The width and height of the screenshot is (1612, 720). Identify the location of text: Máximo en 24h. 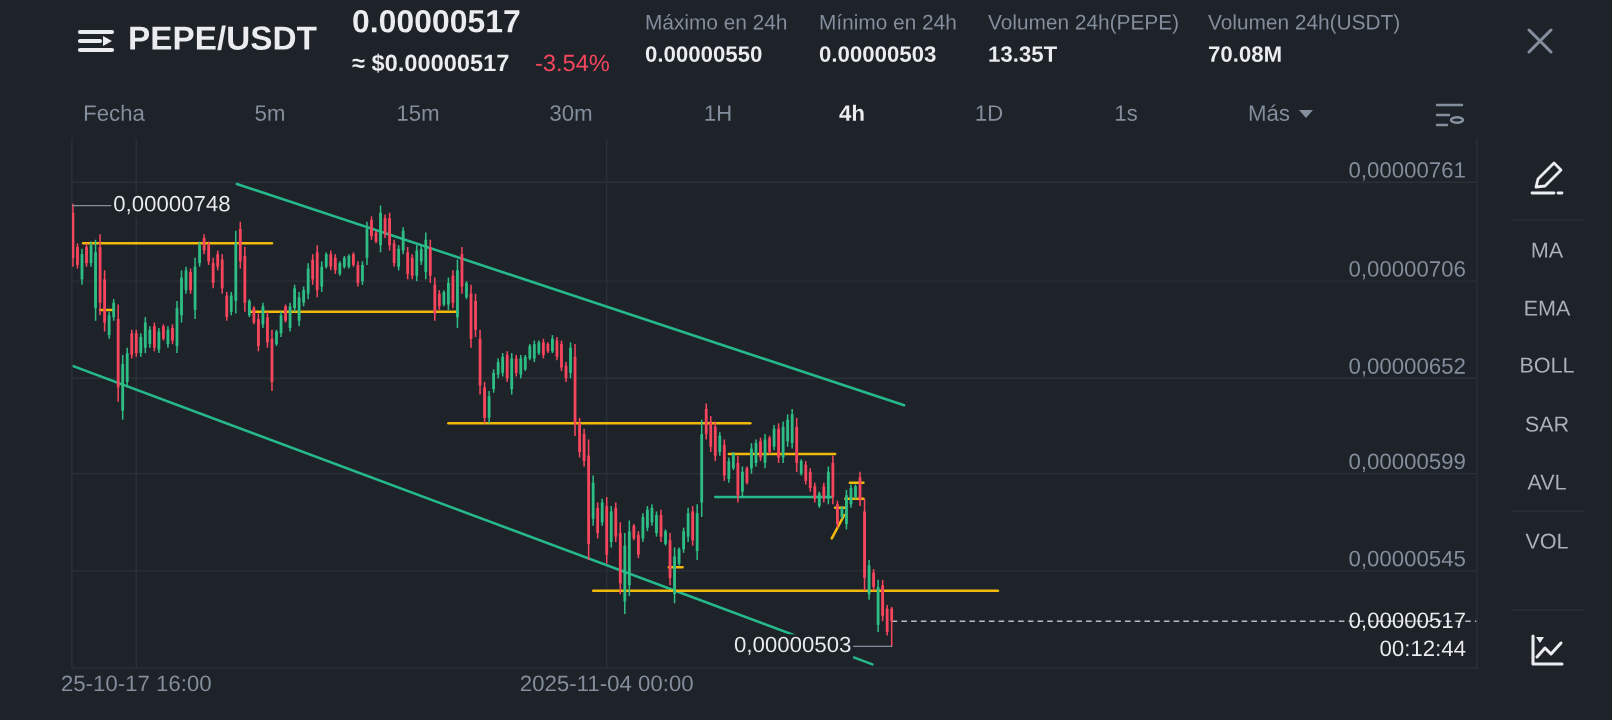
(716, 22).